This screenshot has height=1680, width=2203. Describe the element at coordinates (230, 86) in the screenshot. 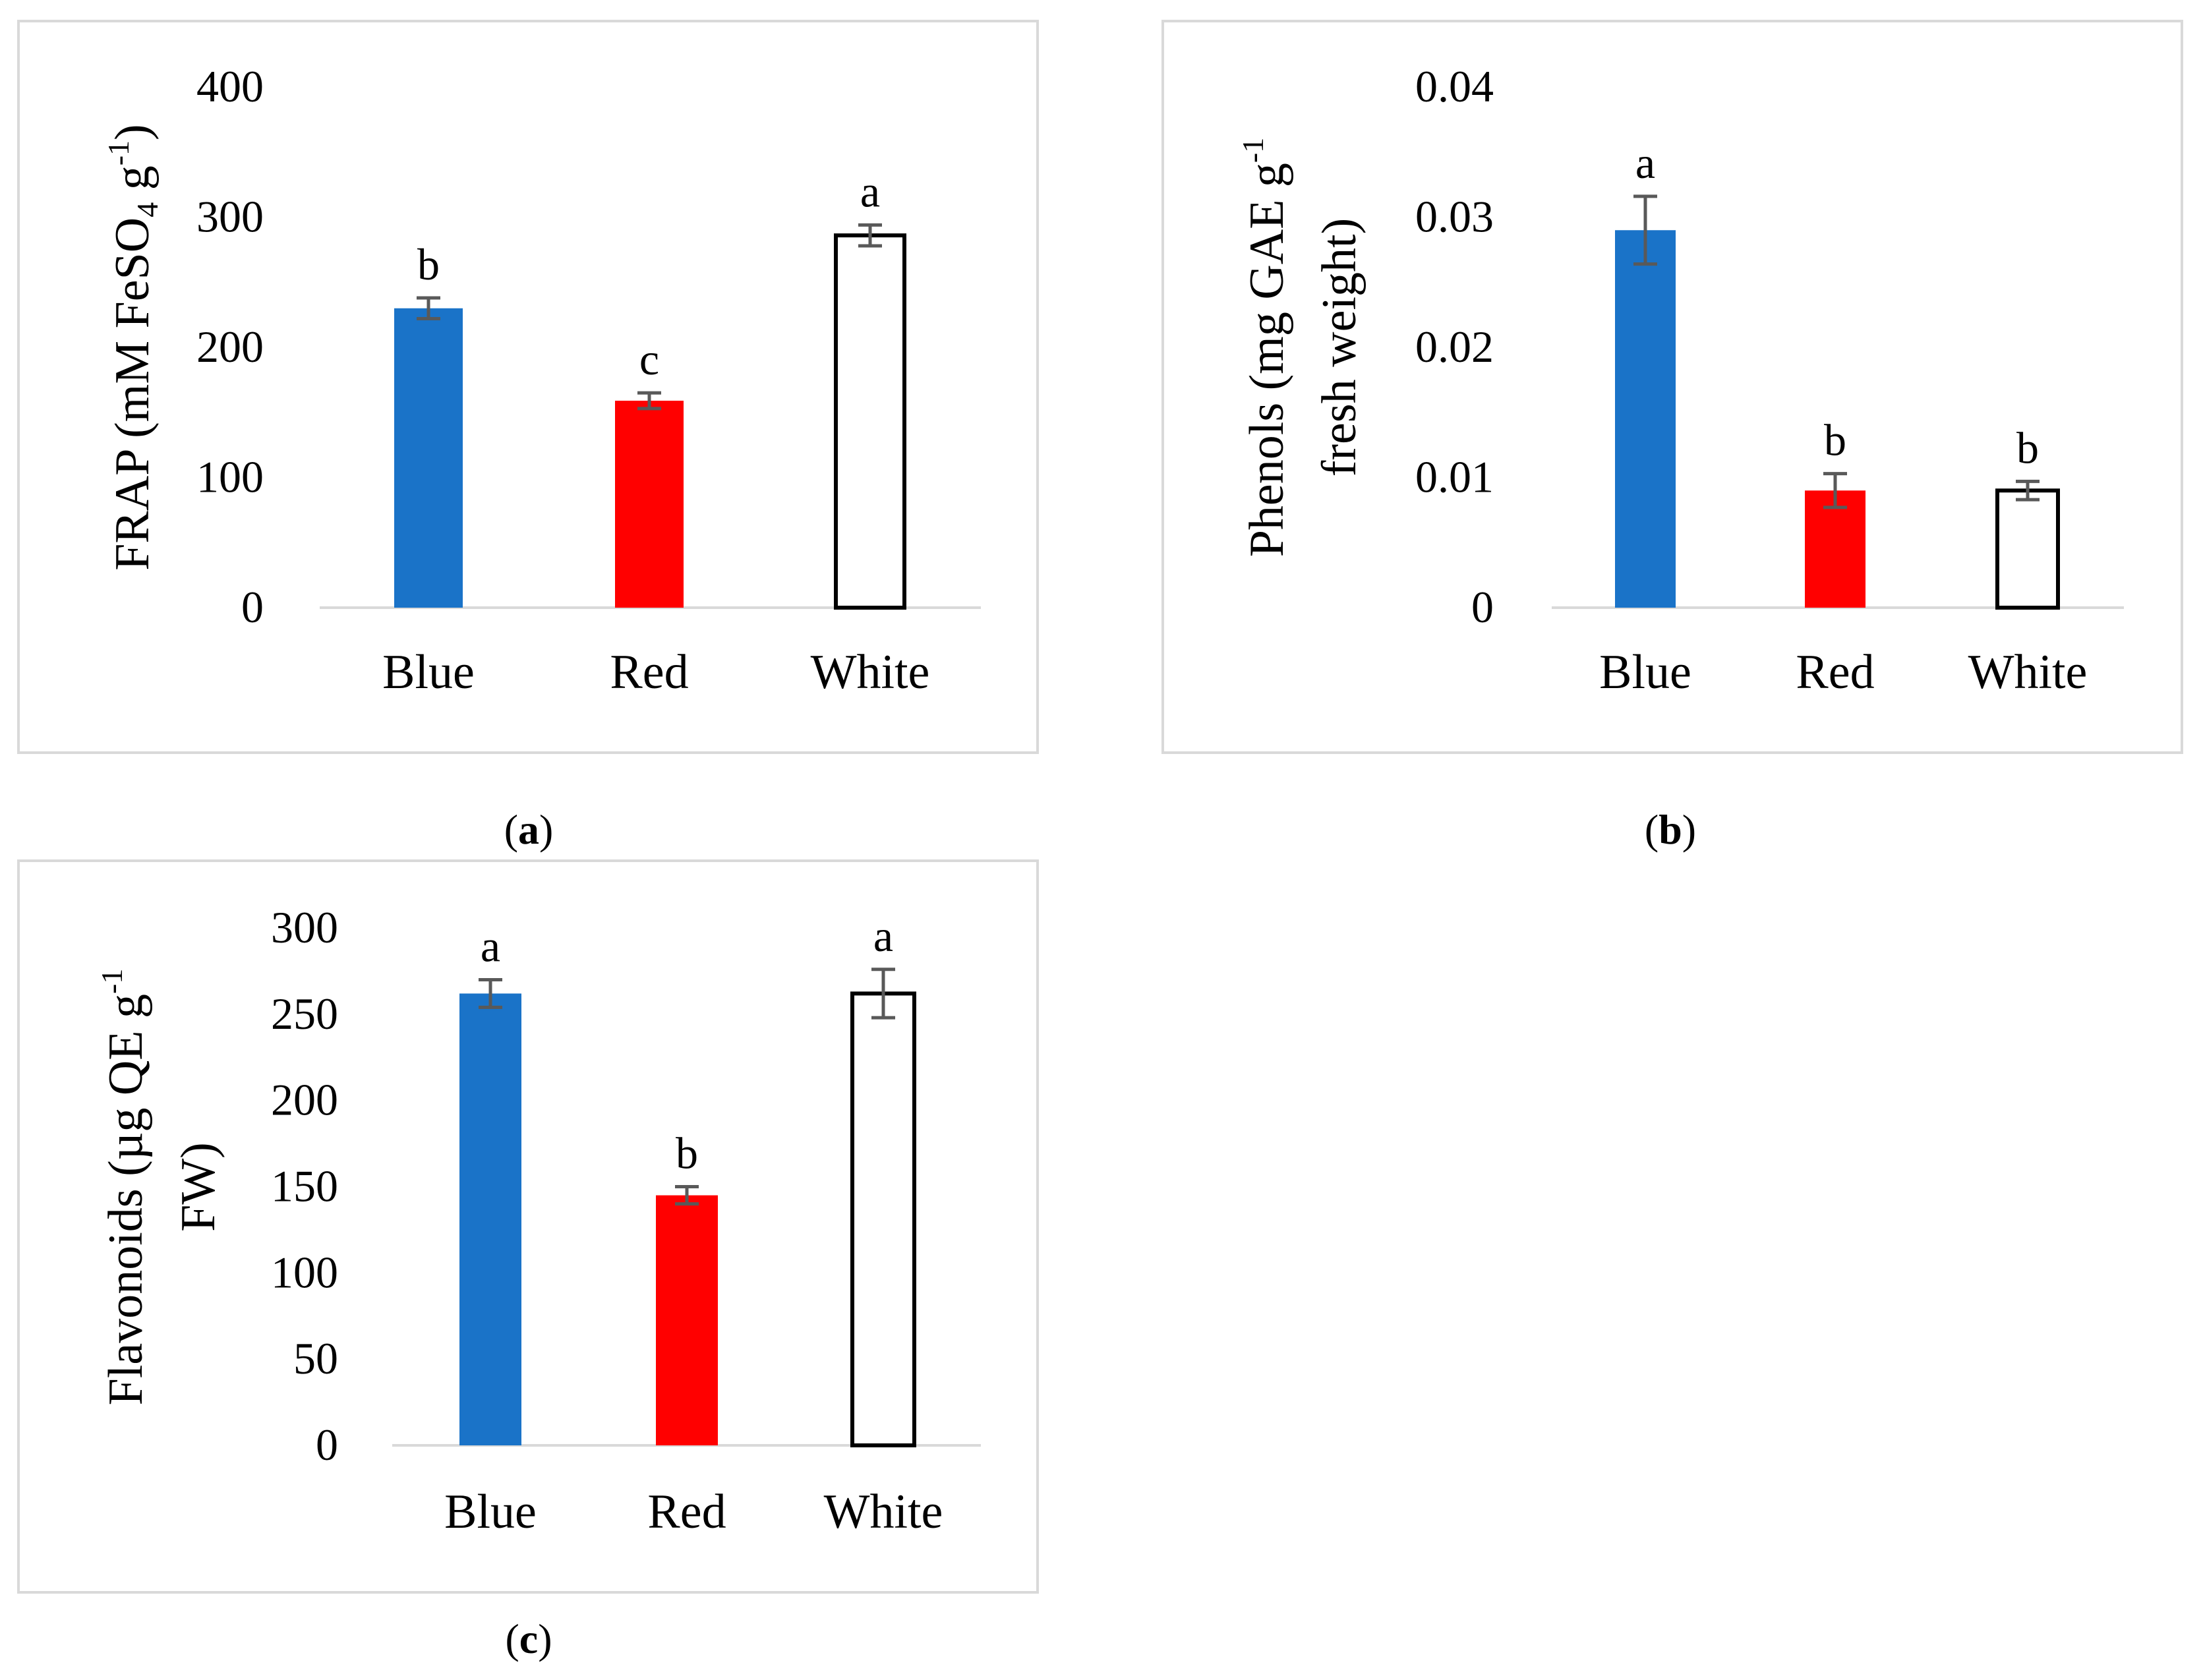

I see `y-tick-label: 400` at that location.